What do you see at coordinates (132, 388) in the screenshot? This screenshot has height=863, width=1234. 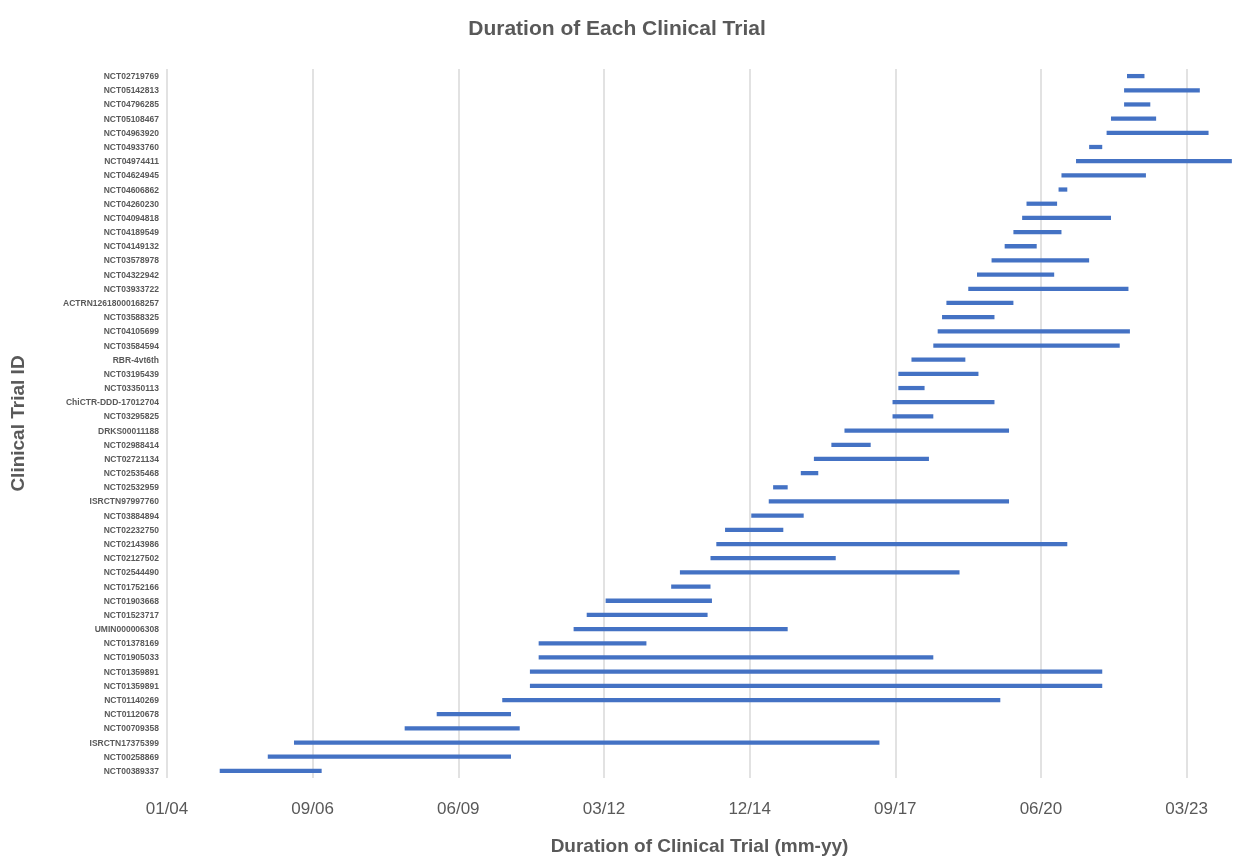 I see `y-tick-label: NCT03350113` at bounding box center [132, 388].